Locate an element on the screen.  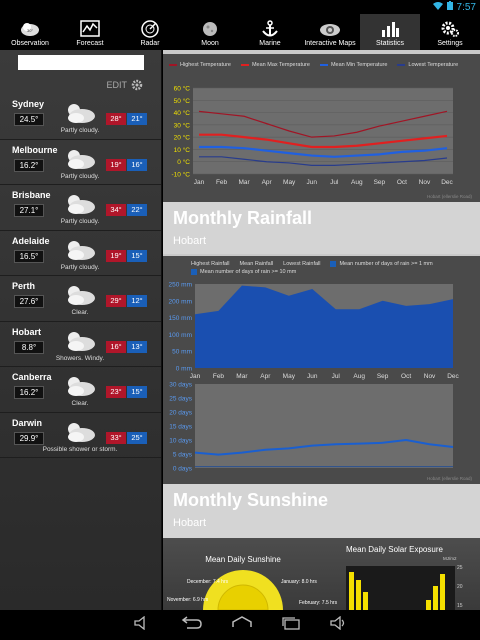
volume-down-icon is located at coordinates (142, 625).